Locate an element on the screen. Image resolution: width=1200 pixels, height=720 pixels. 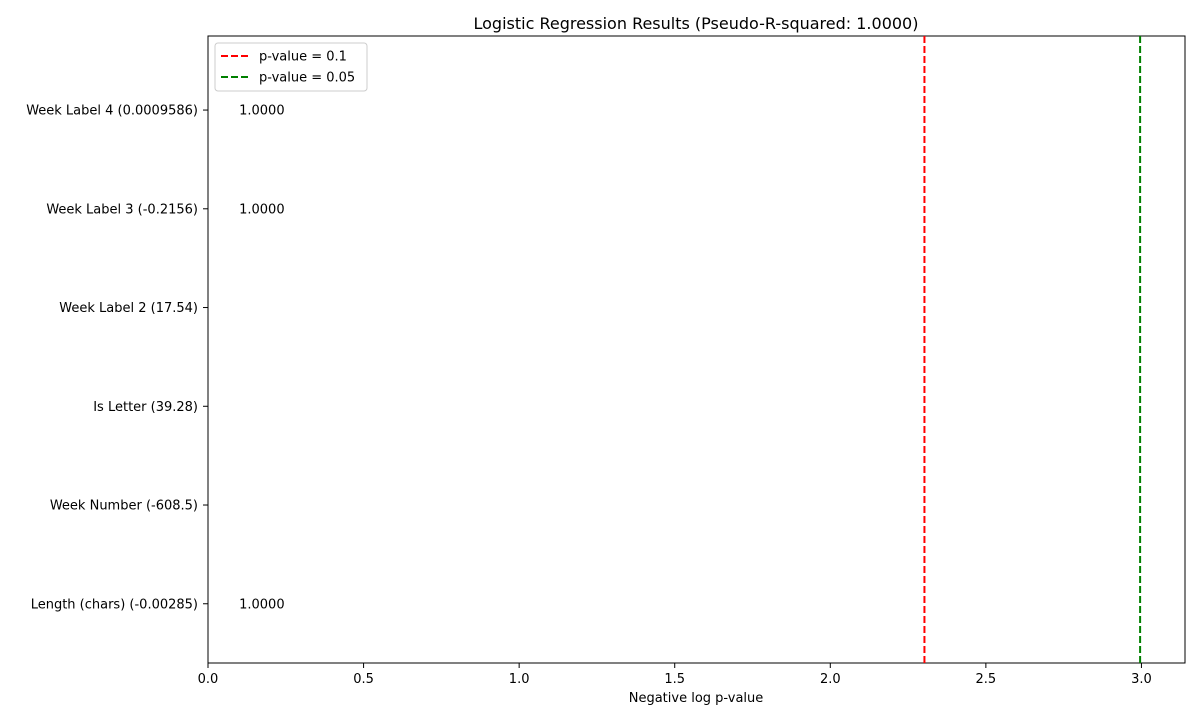
x-tick-label: 1.5 is located at coordinates (674, 679).